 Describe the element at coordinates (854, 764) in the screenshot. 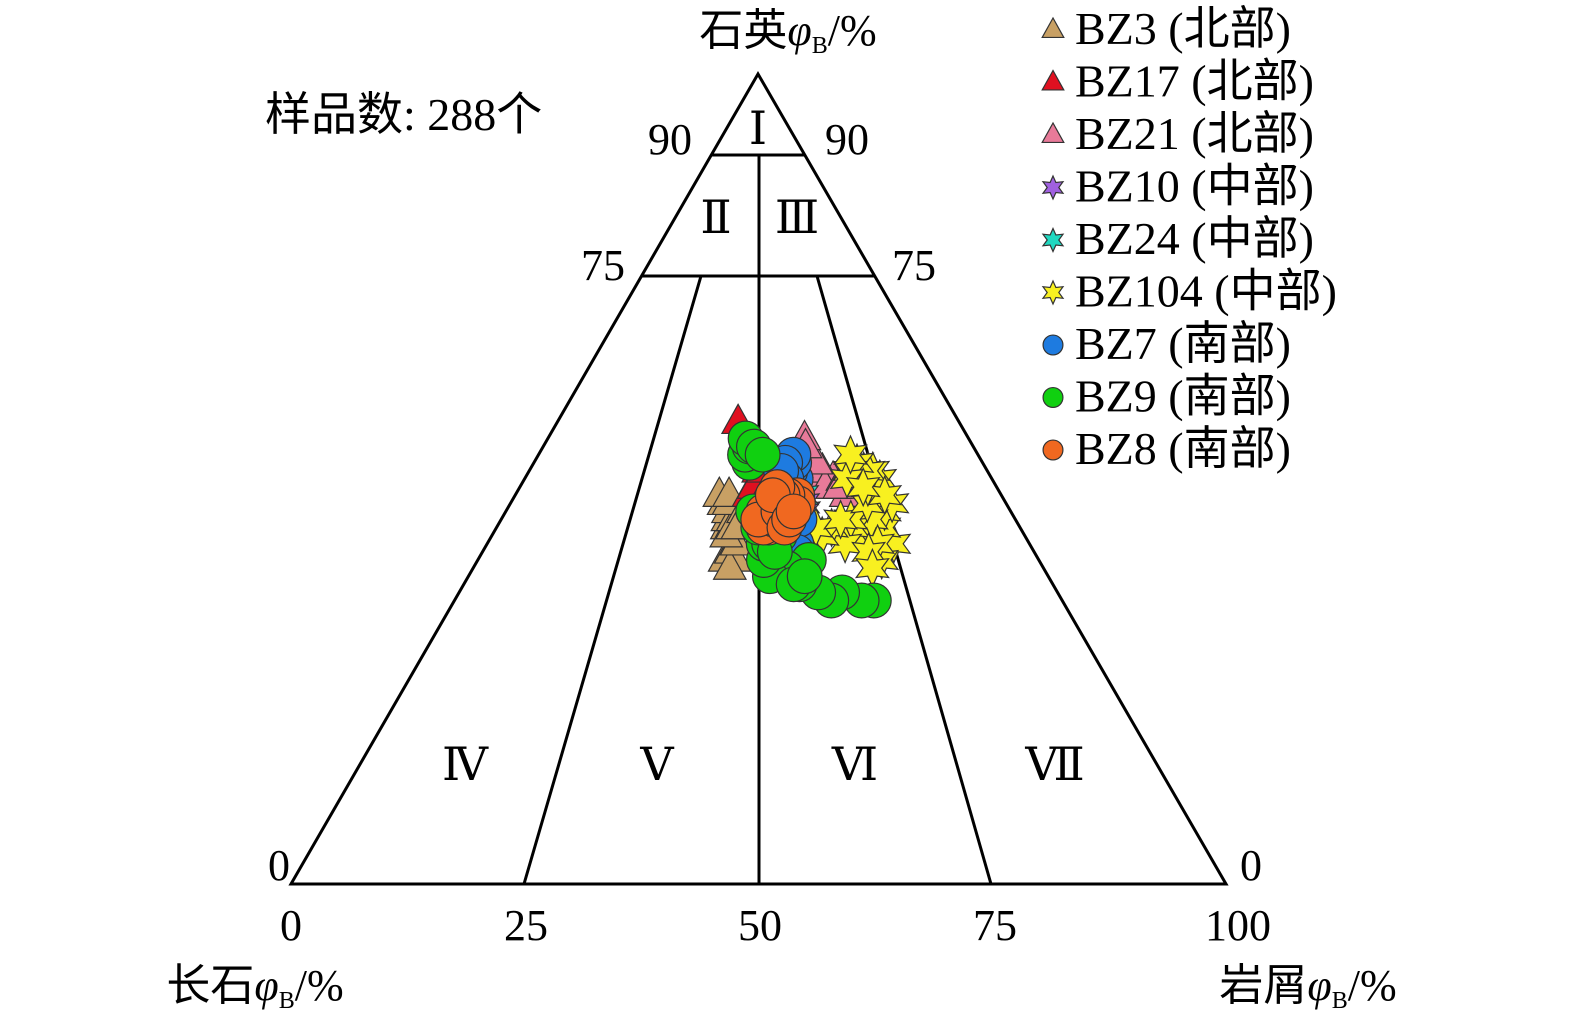

I see `region-label-6: Ⅵ` at that location.